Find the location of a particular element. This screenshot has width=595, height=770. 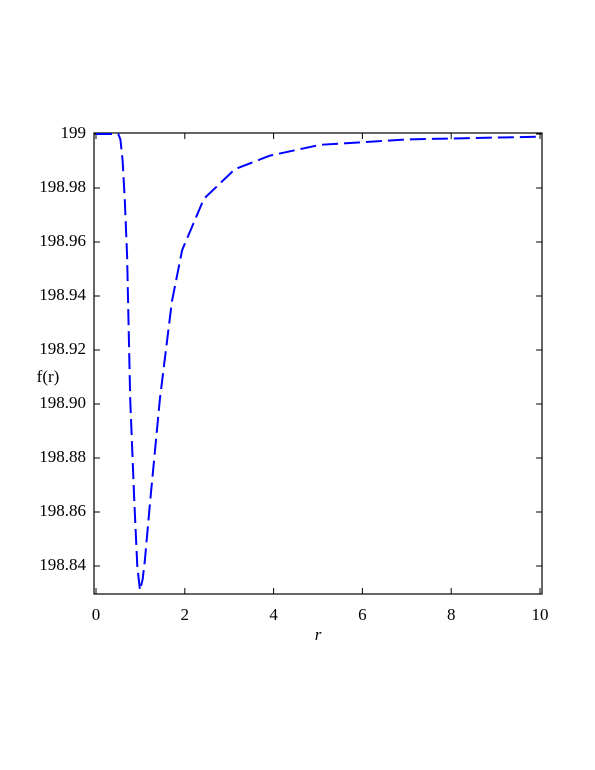

y-tick-label: 198.94 is located at coordinates (62, 294).